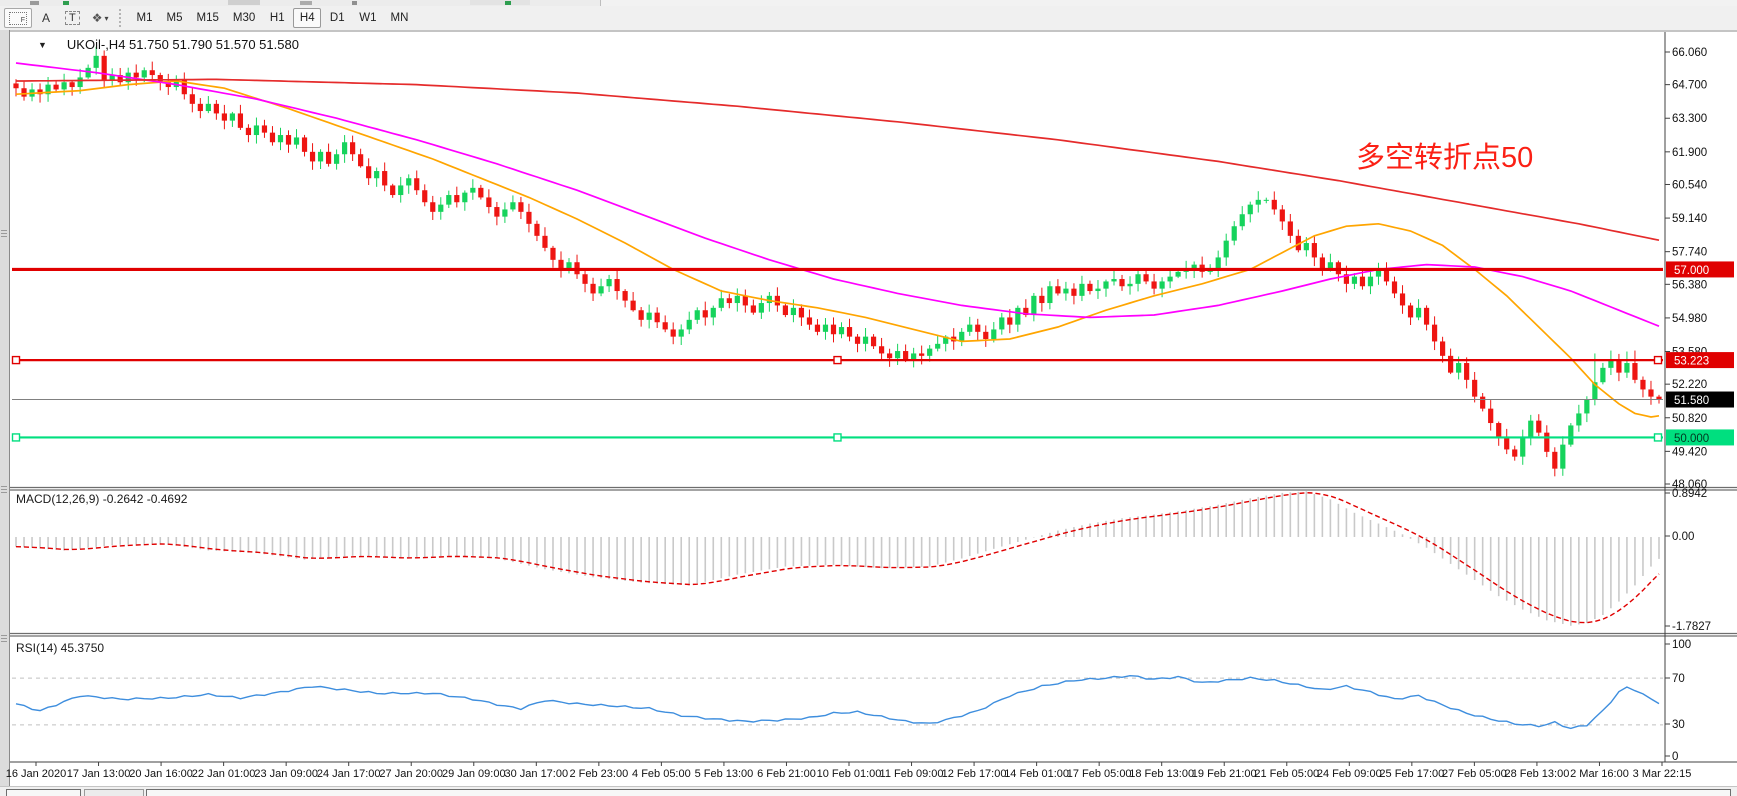 The image size is (1737, 796). What do you see at coordinates (349, 774) in the screenshot?
I see `time-axis-label: 24 Jan 17:00` at bounding box center [349, 774].